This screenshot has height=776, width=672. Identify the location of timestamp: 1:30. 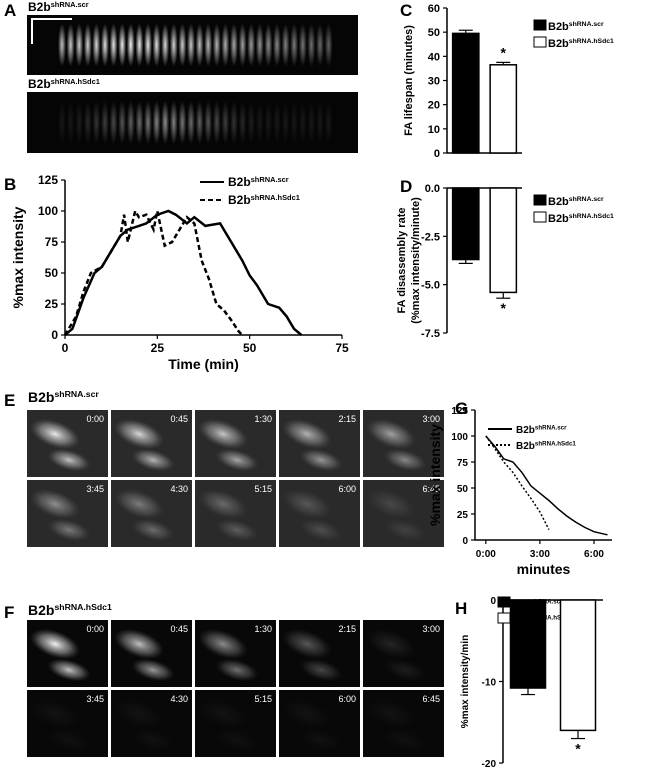
(263, 419).